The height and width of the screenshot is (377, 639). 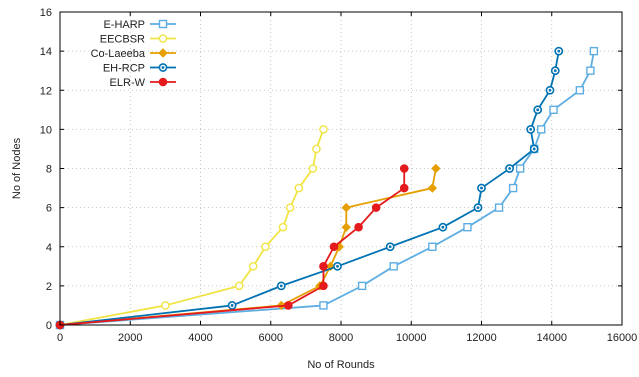 What do you see at coordinates (46, 91) in the screenshot?
I see `y-tick-label: 12` at bounding box center [46, 91].